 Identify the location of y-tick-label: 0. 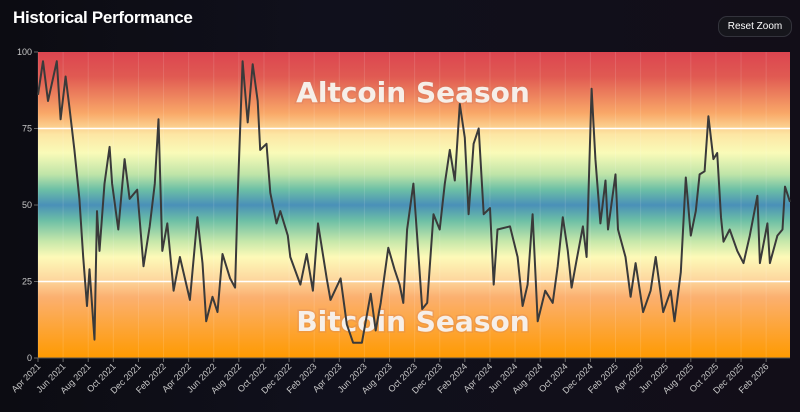
(29, 358).